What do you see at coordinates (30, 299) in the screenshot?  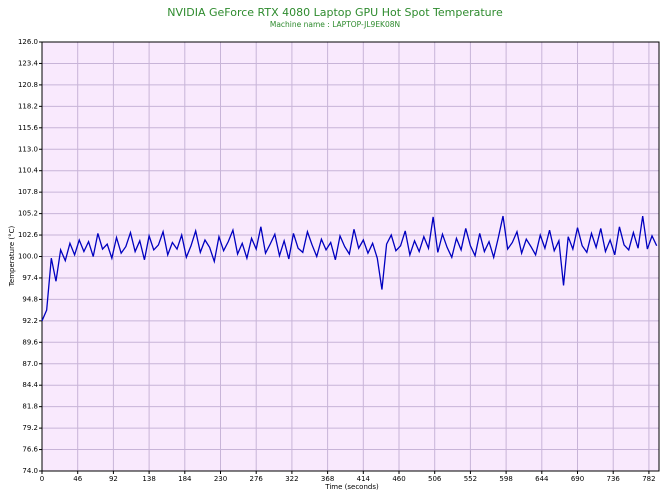 I see `y-tick-label: 94.8` at bounding box center [30, 299].